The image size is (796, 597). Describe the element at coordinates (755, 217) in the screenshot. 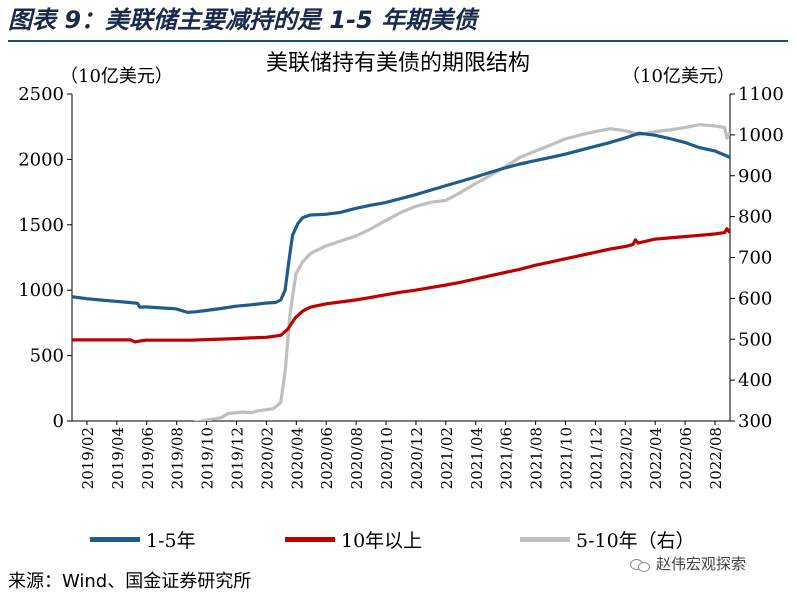

I see `y-right-tick-label: 800` at that location.